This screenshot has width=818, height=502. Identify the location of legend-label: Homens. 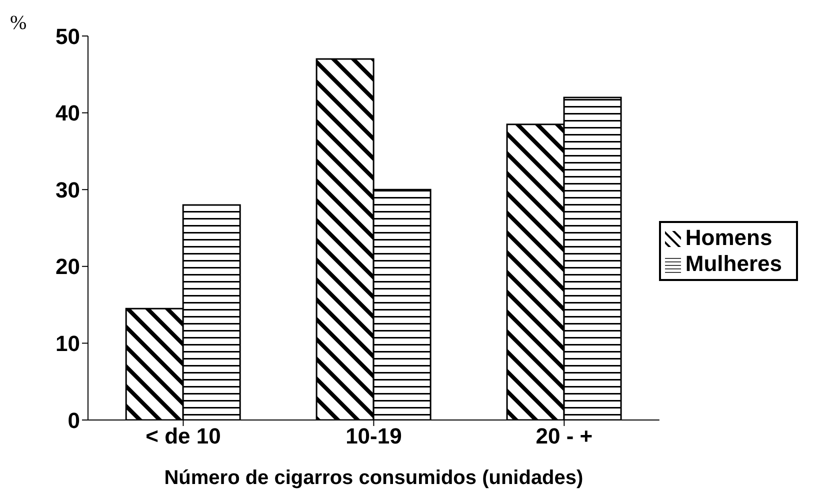
(728, 237).